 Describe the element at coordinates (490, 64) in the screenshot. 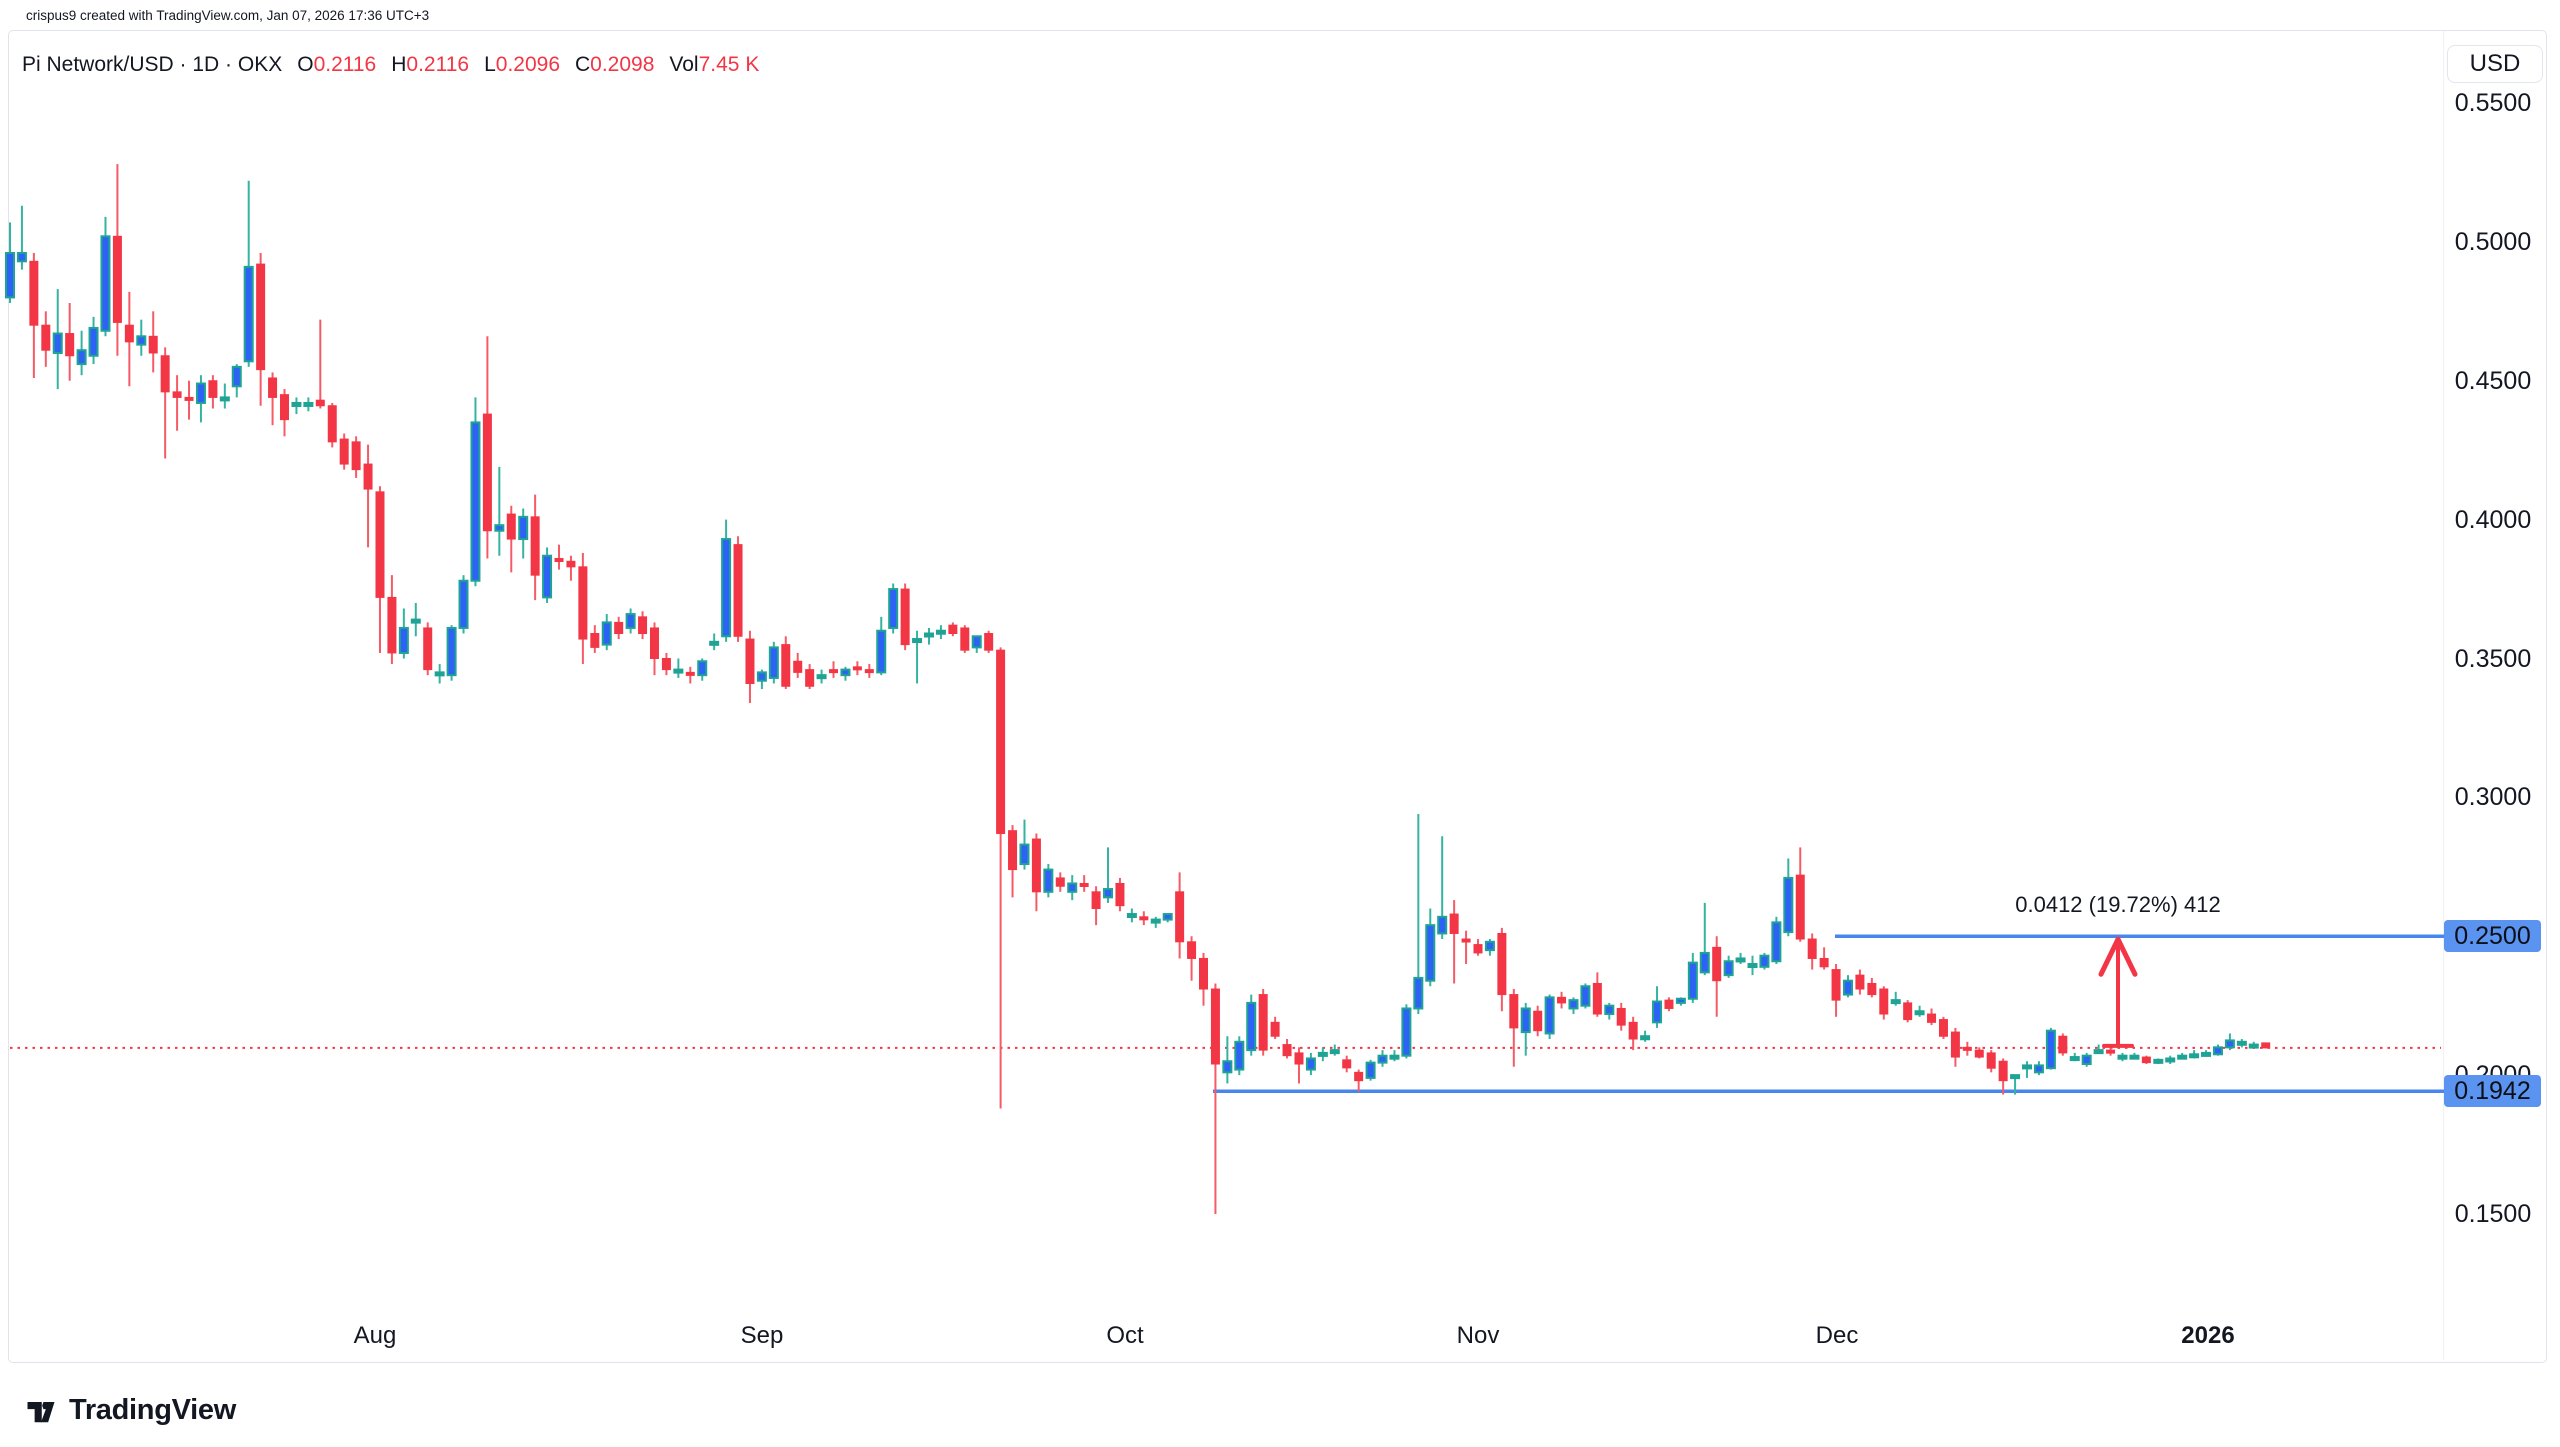

I see `low-label: L` at that location.